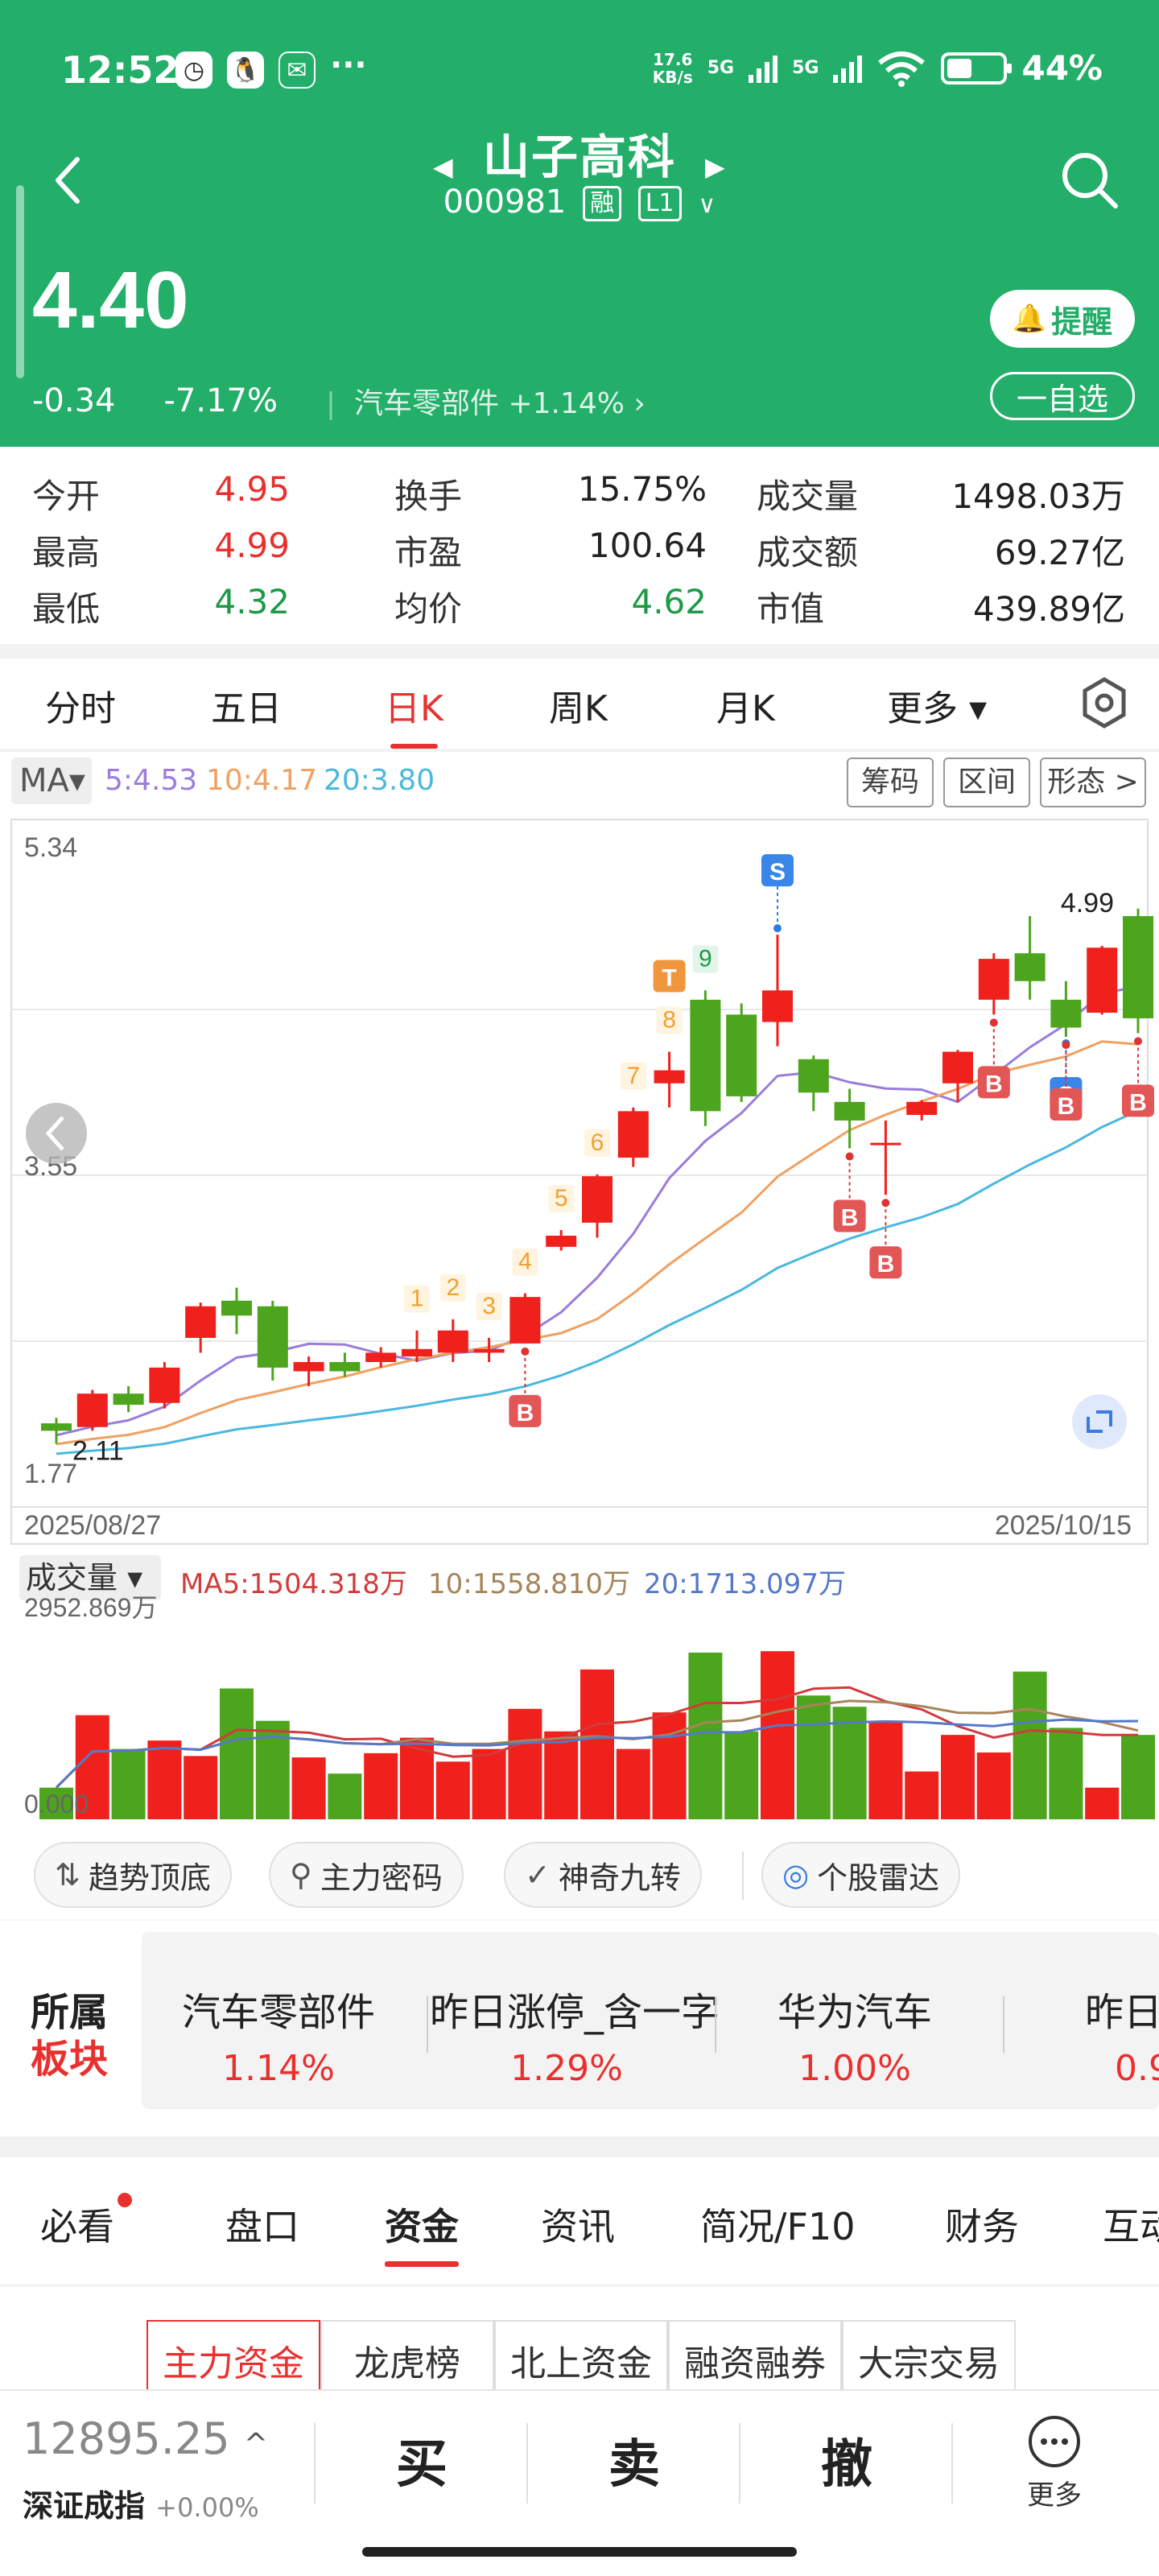  Describe the element at coordinates (422, 2232) in the screenshot. I see `detail-tab: 资金` at that location.